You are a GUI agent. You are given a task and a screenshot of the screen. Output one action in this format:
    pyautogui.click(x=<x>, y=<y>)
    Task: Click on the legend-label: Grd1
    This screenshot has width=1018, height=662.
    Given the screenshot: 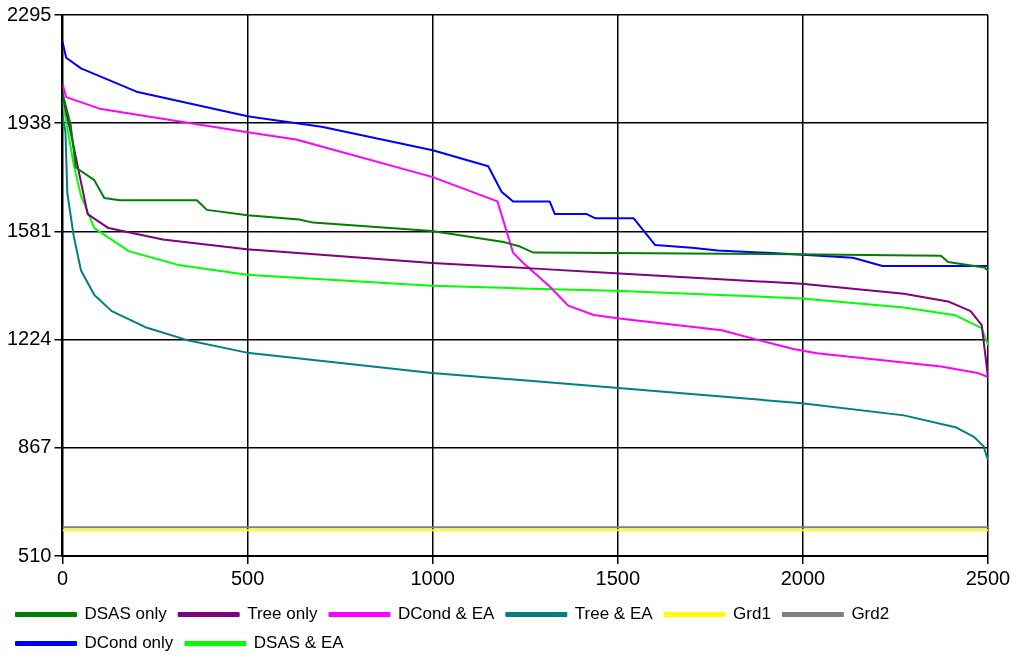 What is the action you would take?
    pyautogui.click(x=752, y=614)
    